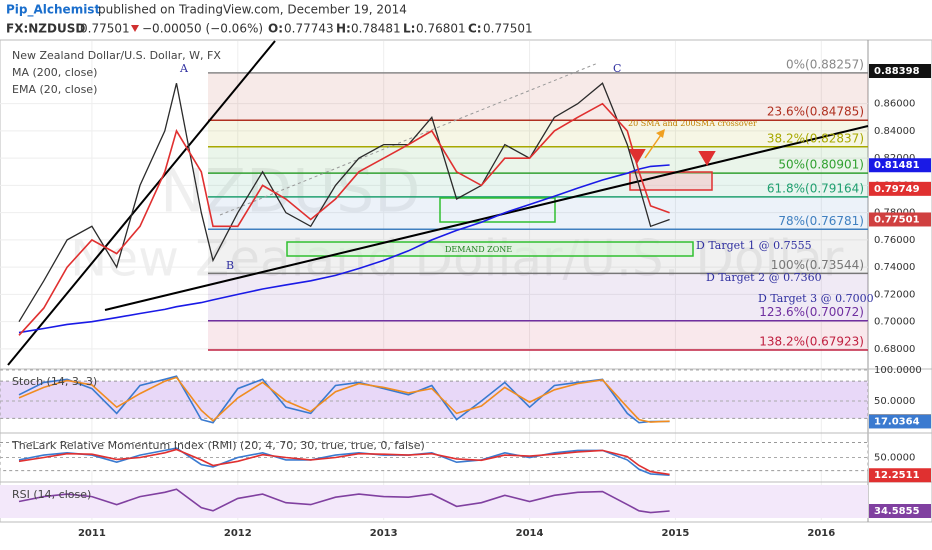  What do you see at coordinates (815, 112) in the screenshot?
I see `fib-label: 23.6%(0.84785)` at bounding box center [815, 112].